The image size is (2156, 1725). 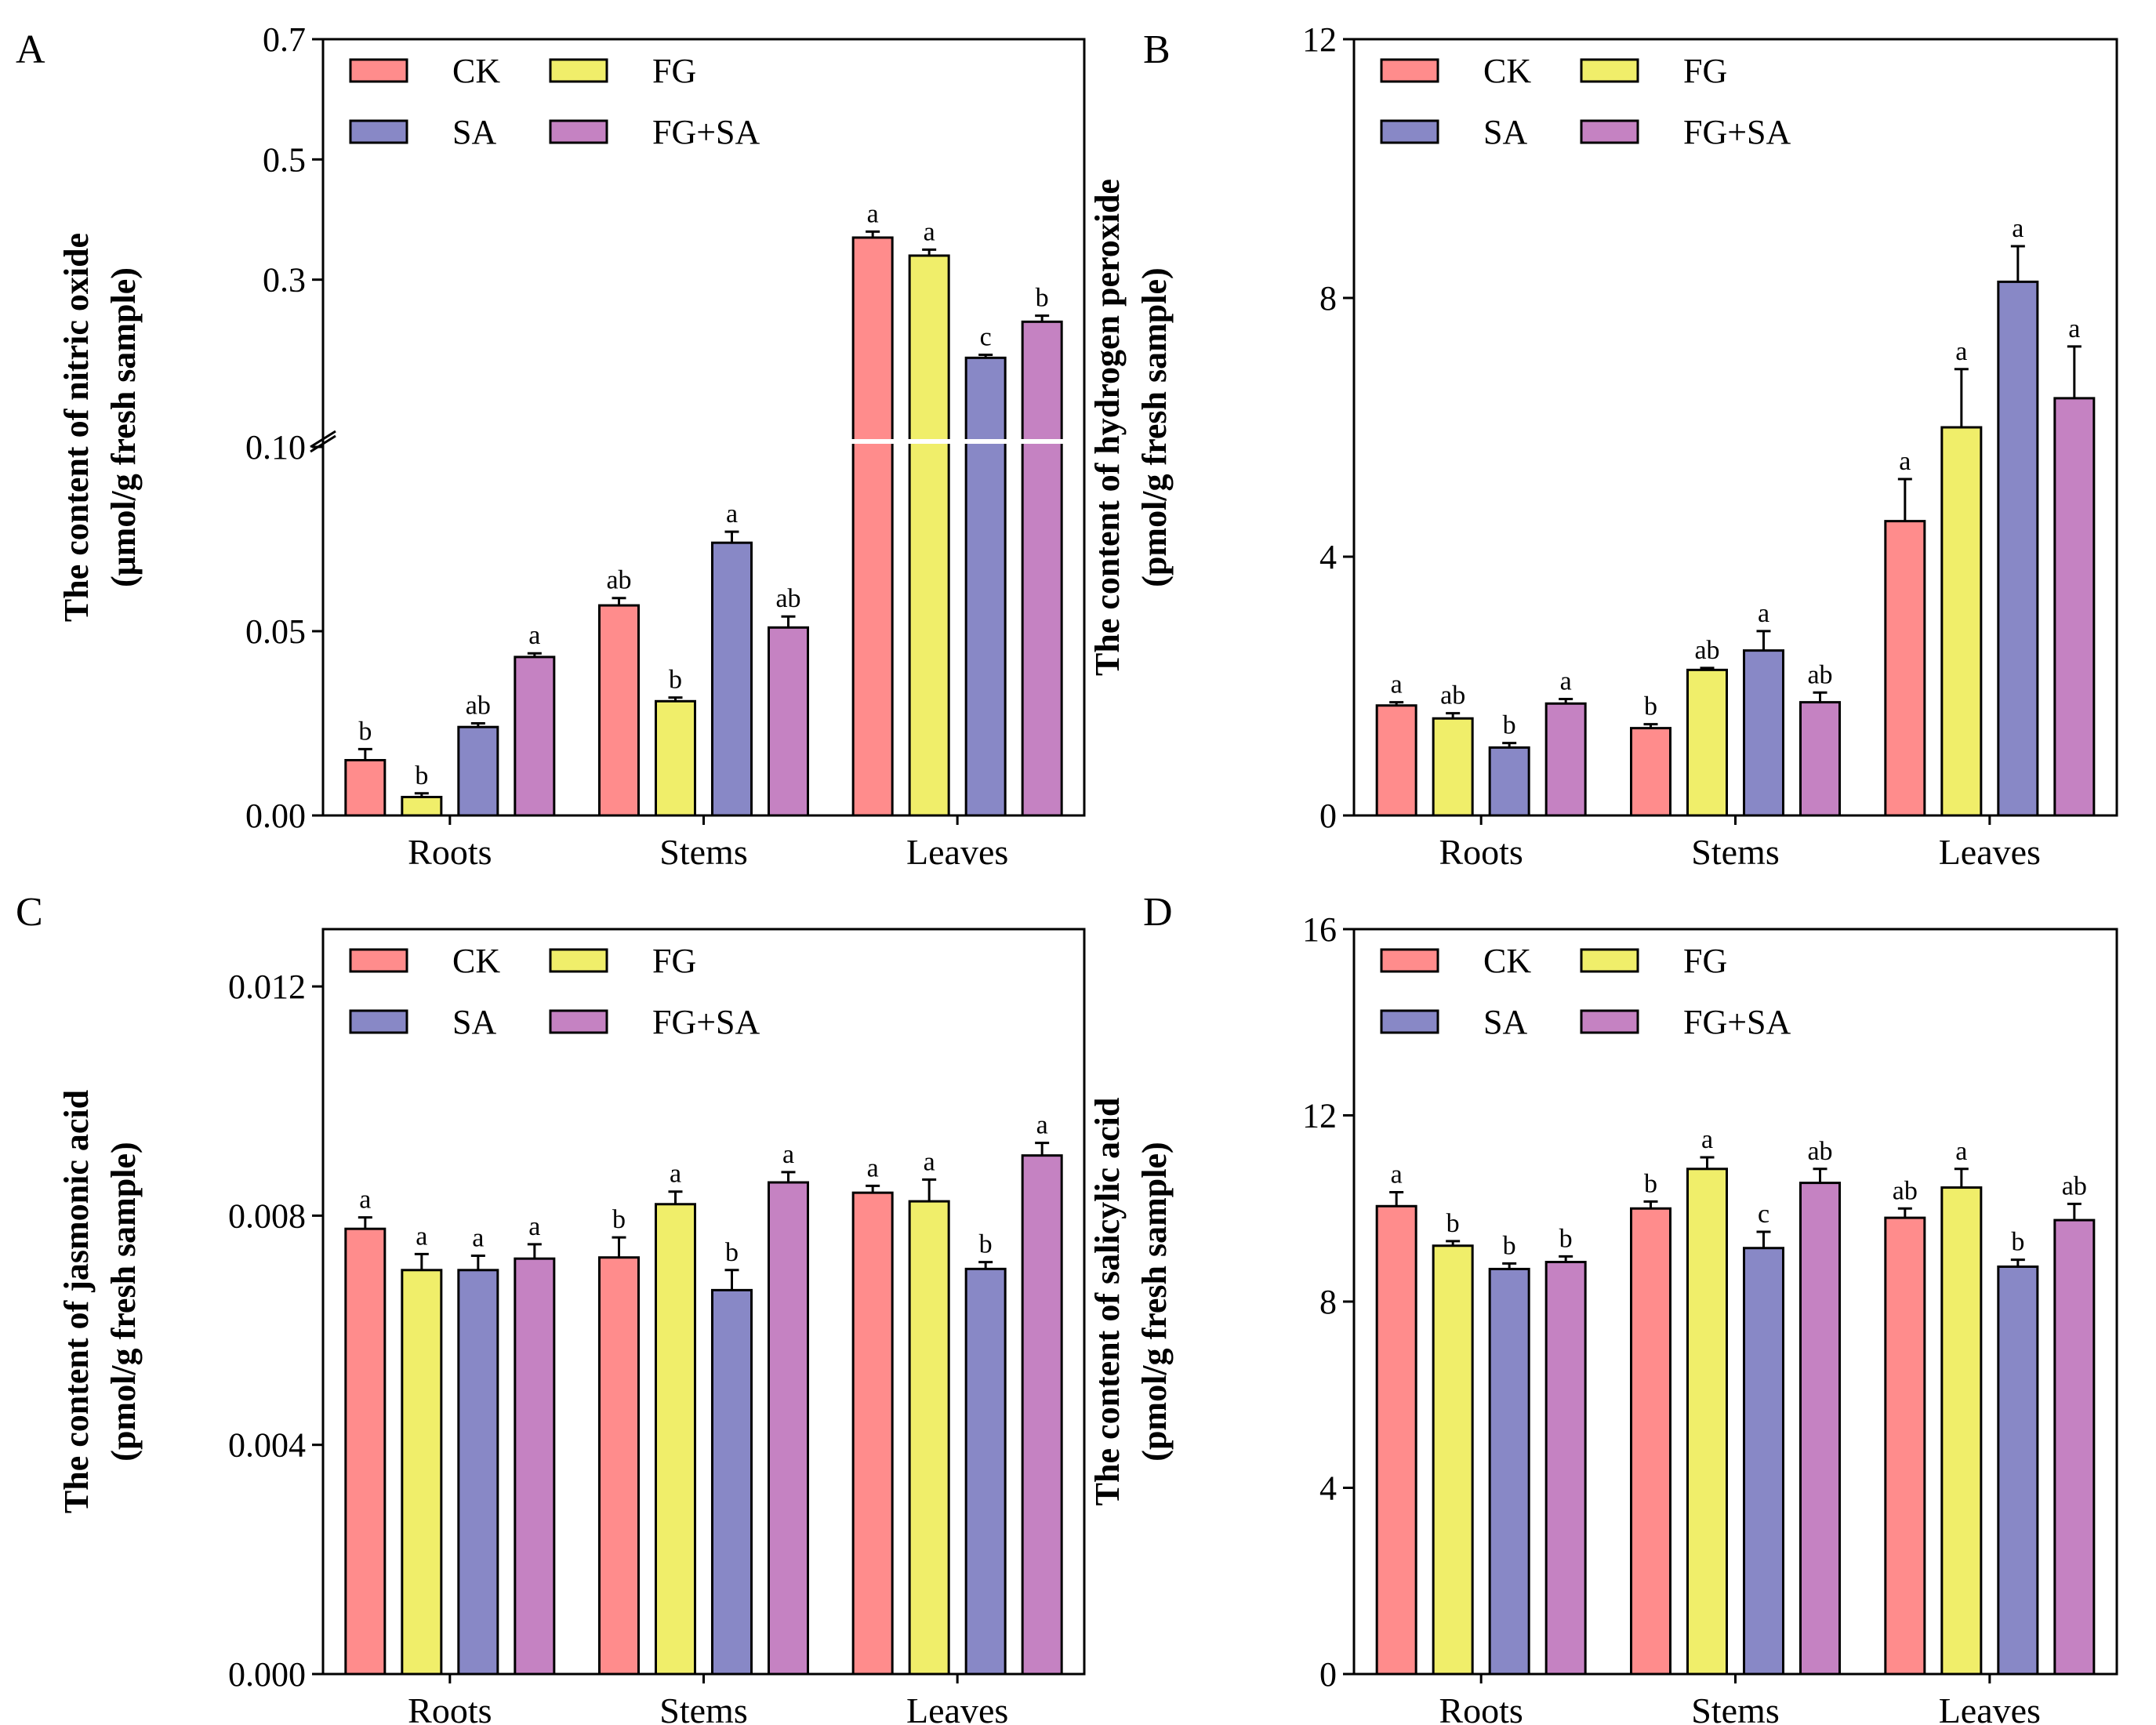 I want to click on bar-D-roots-fg, so click(x=1453, y=1460).